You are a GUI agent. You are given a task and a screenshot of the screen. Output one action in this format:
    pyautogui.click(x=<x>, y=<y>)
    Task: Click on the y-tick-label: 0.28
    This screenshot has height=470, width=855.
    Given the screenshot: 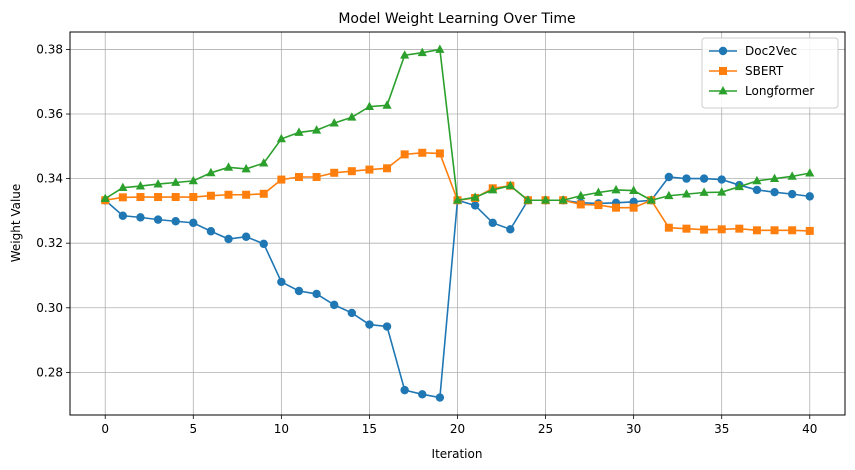 What is the action you would take?
    pyautogui.click(x=49, y=372)
    